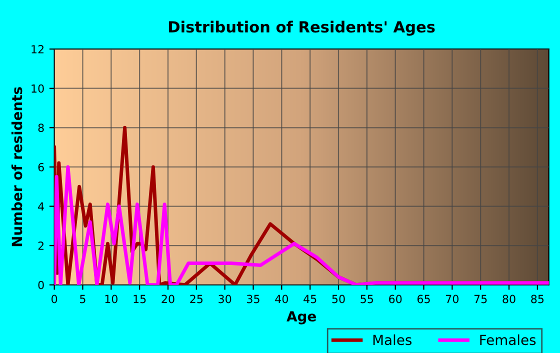 Image resolution: width=560 pixels, height=353 pixels. What do you see at coordinates (310, 299) in the screenshot?
I see `x-tick-label: 45` at bounding box center [310, 299].